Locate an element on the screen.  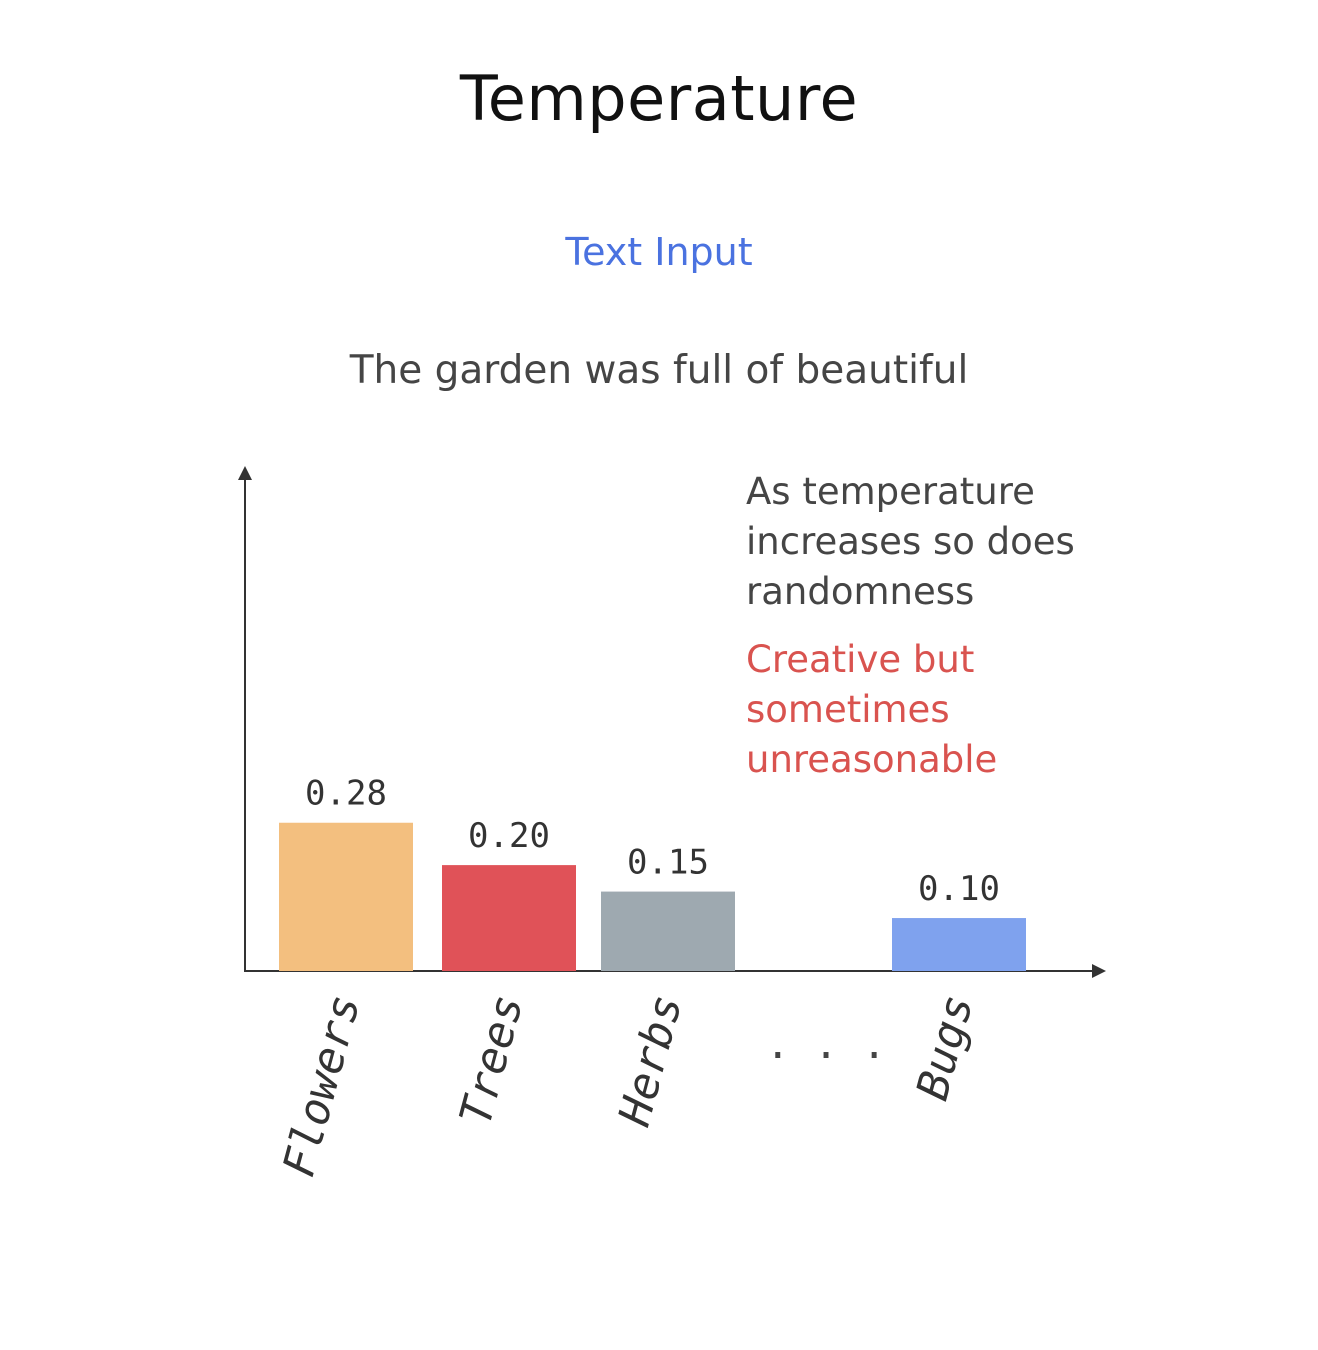
category-ellipsis: . . . is located at coordinates (826, 1045).